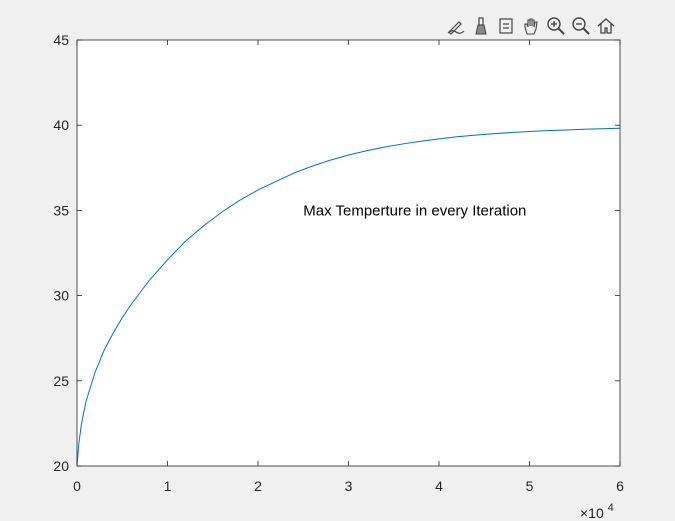  Describe the element at coordinates (530, 486) in the screenshot. I see `x-tick-label: 5` at that location.